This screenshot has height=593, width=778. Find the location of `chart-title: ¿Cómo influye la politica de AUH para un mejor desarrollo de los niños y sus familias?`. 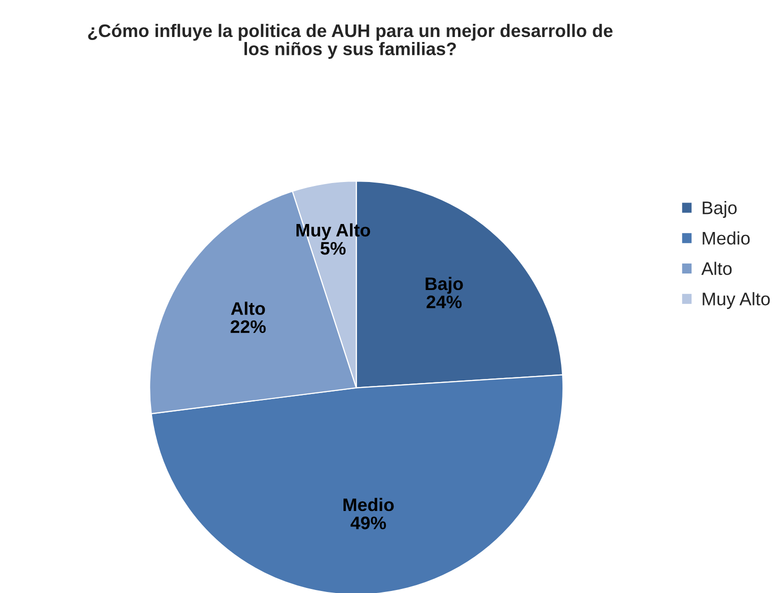

chart-title: ¿Cómo influye la politica de AUH para un mejor desarrollo de los niños y sus familias? is located at coordinates (350, 41).